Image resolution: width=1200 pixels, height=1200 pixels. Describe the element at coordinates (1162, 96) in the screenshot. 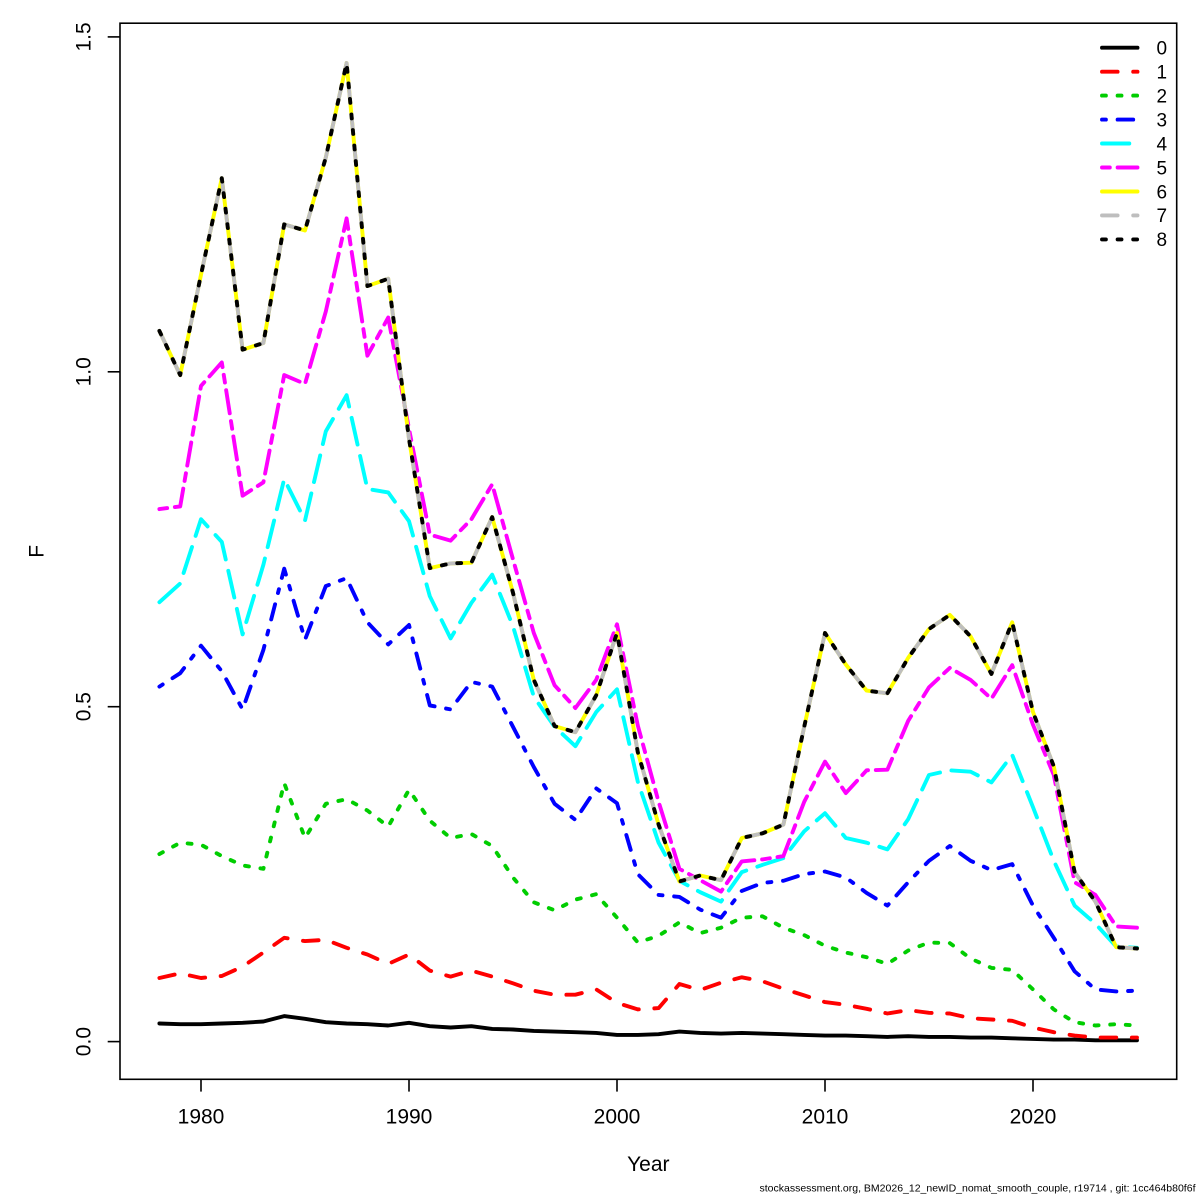

I see `svg-text: 2` at that location.